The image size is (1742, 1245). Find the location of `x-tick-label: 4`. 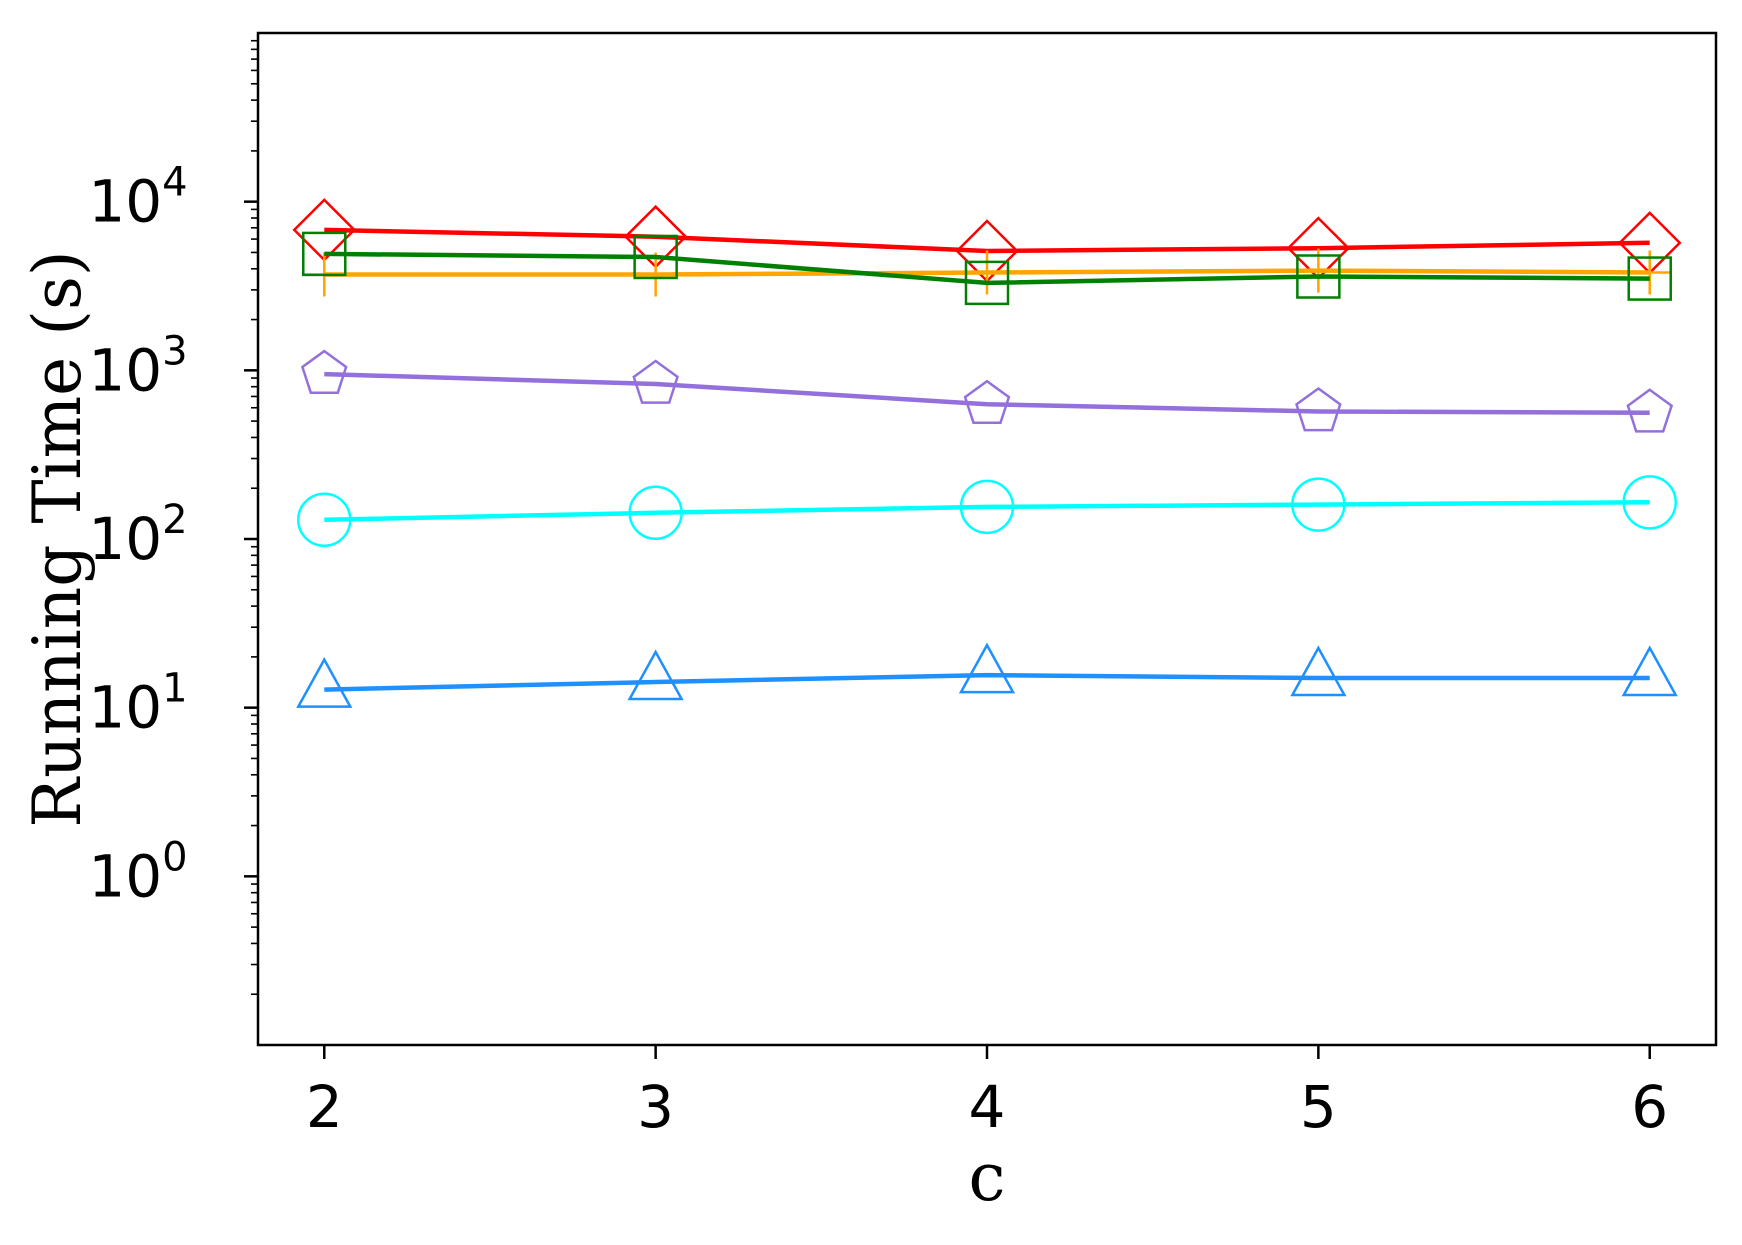

x-tick-label: 4 is located at coordinates (987, 1107).